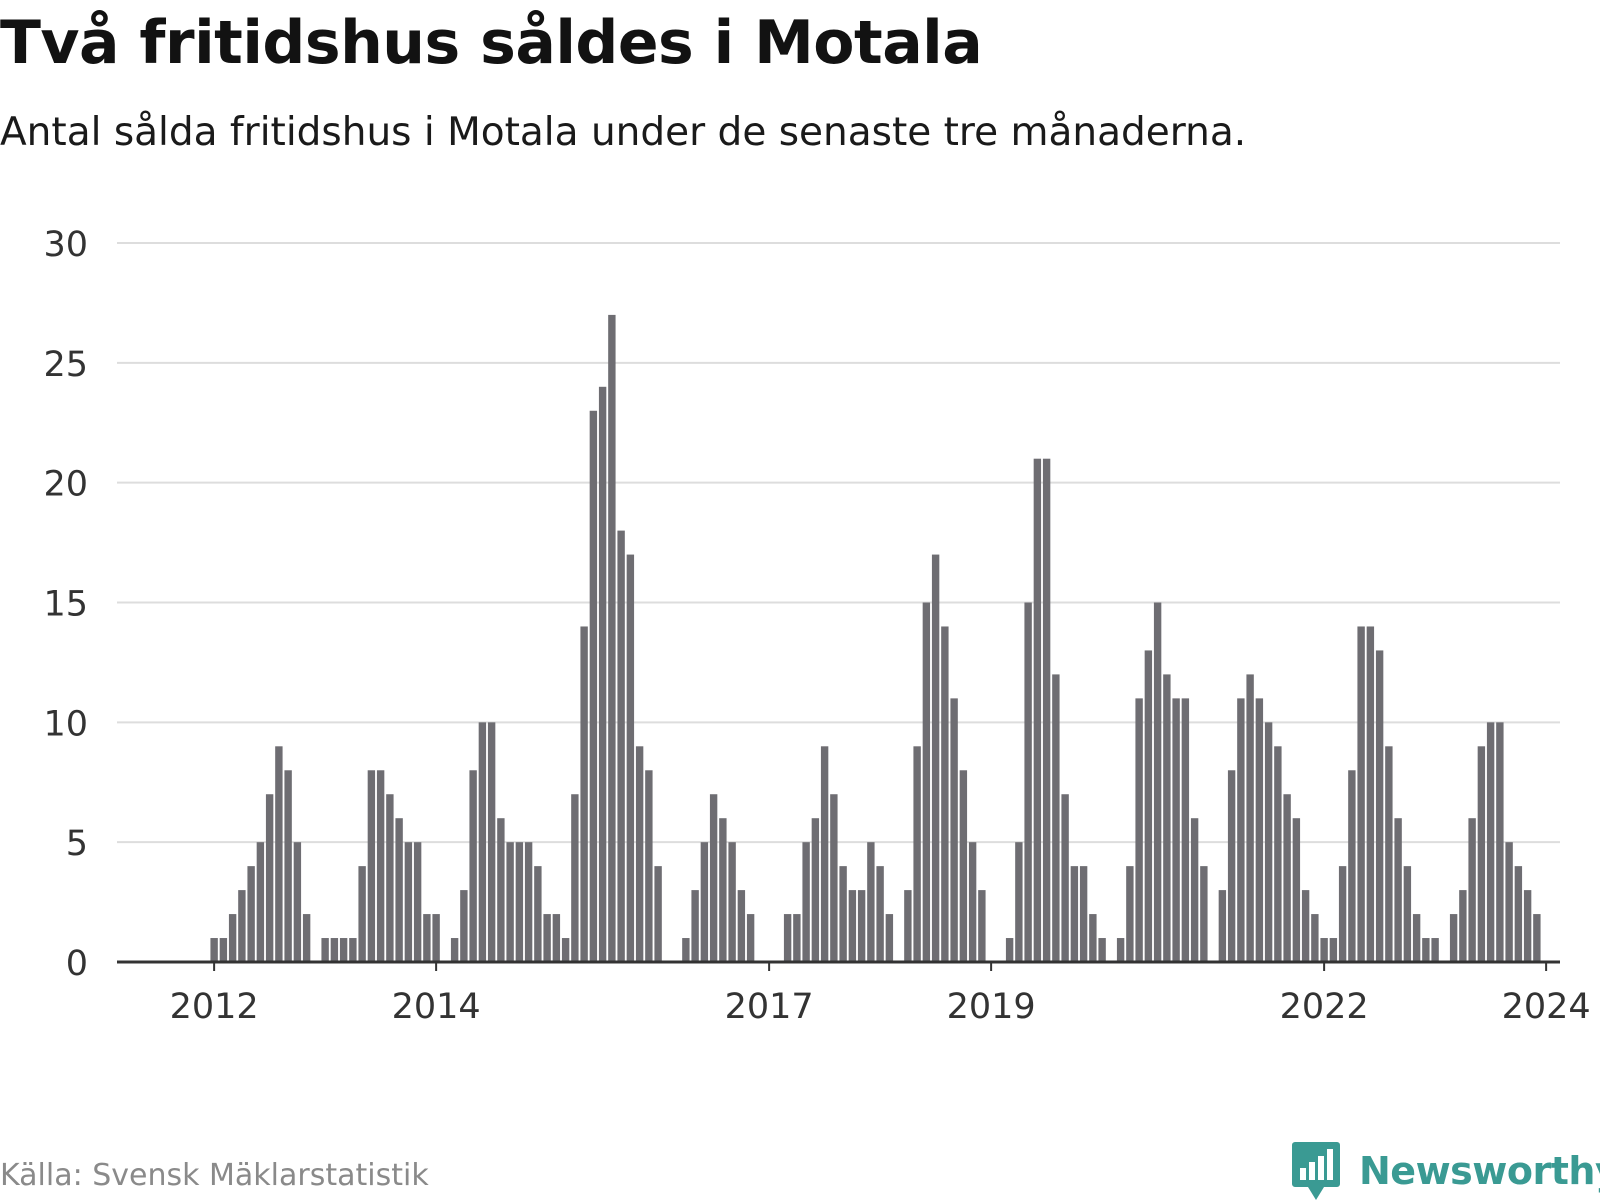  I want to click on y-tick-label: 30, so click(65, 245).